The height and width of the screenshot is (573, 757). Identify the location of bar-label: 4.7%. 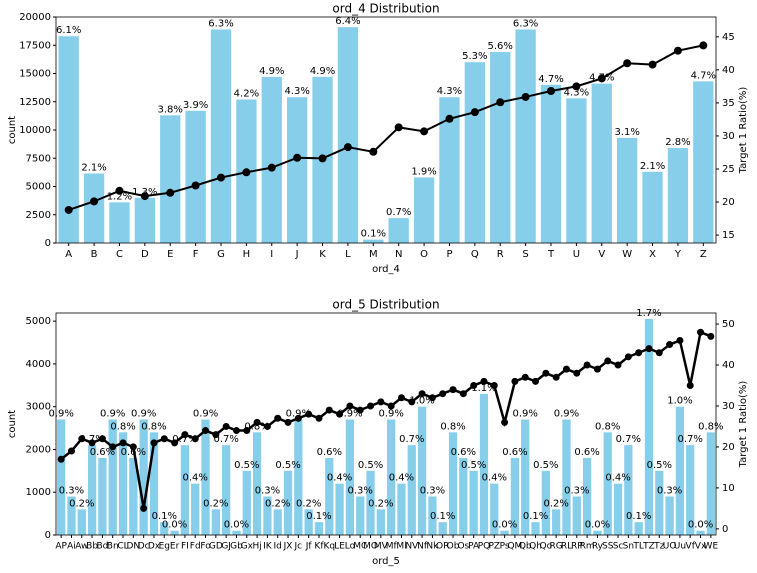
(601, 78).